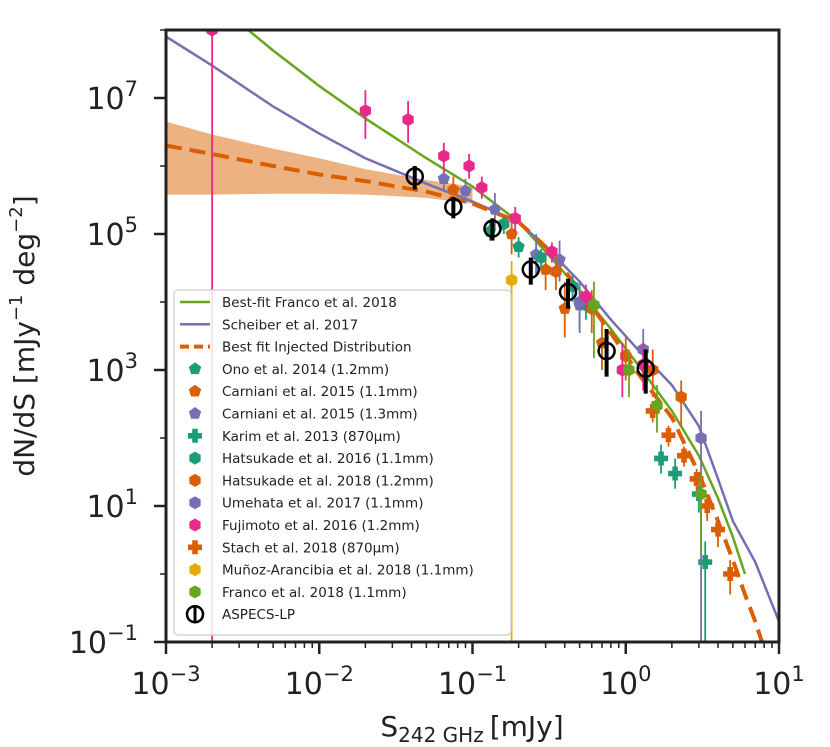  I want to click on legend-label: Stach et al. 2018 (870μm), so click(311, 548).